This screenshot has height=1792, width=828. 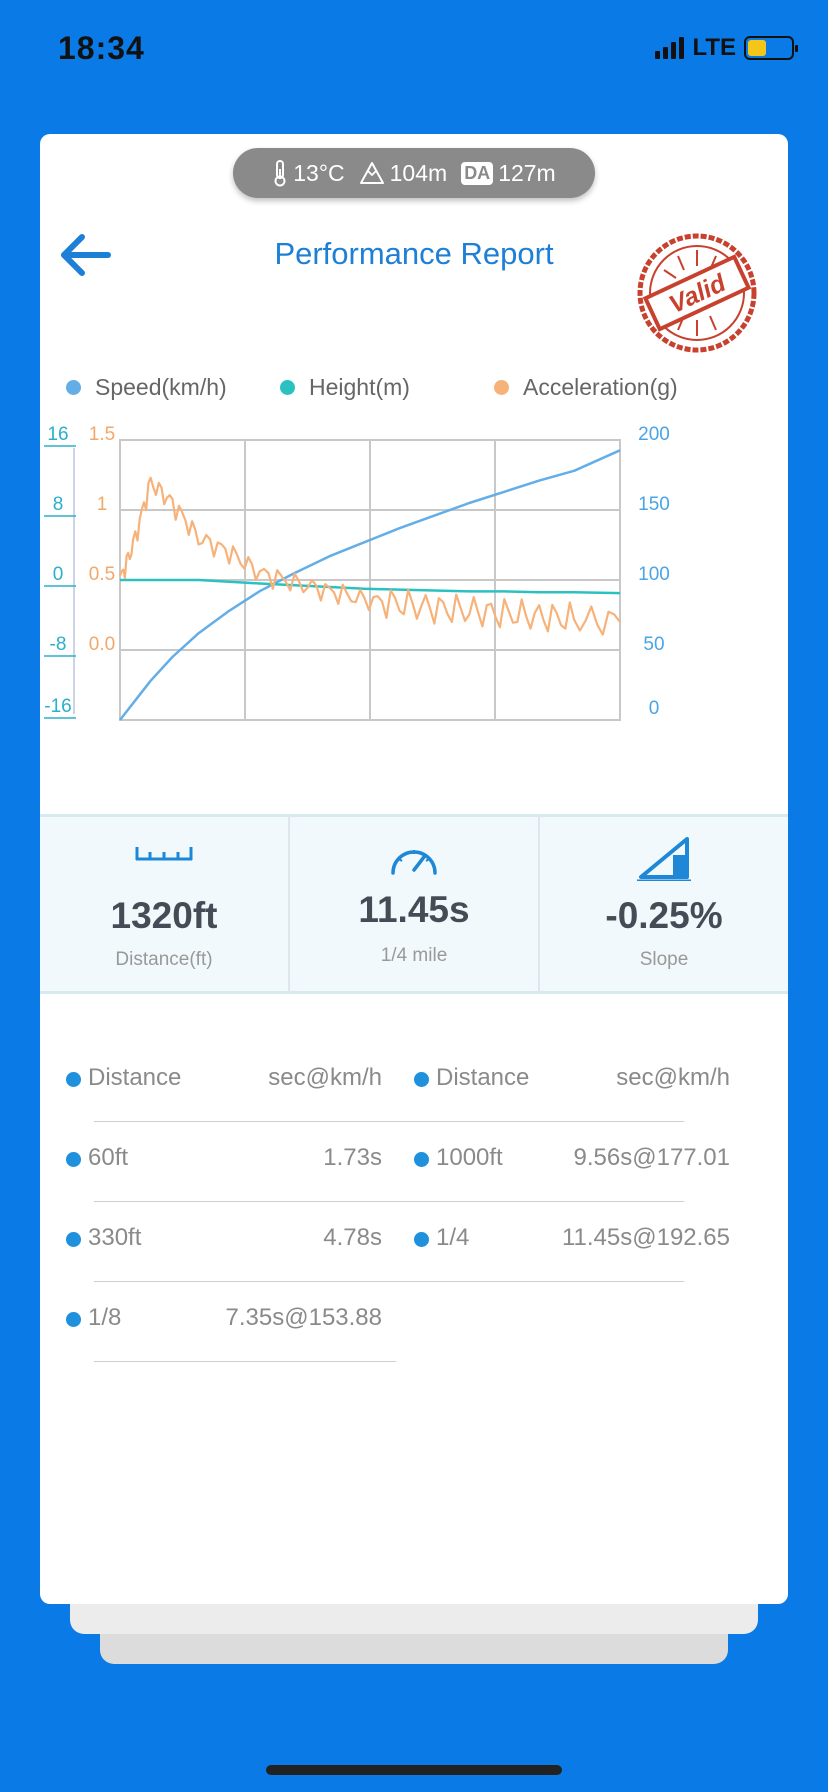 What do you see at coordinates (771, 48) in the screenshot?
I see `battery-icon` at bounding box center [771, 48].